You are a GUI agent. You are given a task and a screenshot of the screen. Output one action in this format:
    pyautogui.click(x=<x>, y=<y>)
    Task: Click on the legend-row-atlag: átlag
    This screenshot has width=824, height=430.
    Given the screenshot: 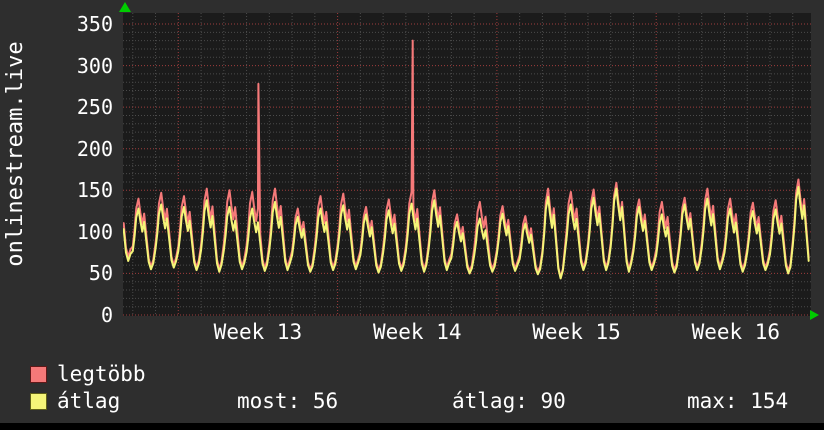 What is the action you would take?
    pyautogui.click(x=75, y=401)
    